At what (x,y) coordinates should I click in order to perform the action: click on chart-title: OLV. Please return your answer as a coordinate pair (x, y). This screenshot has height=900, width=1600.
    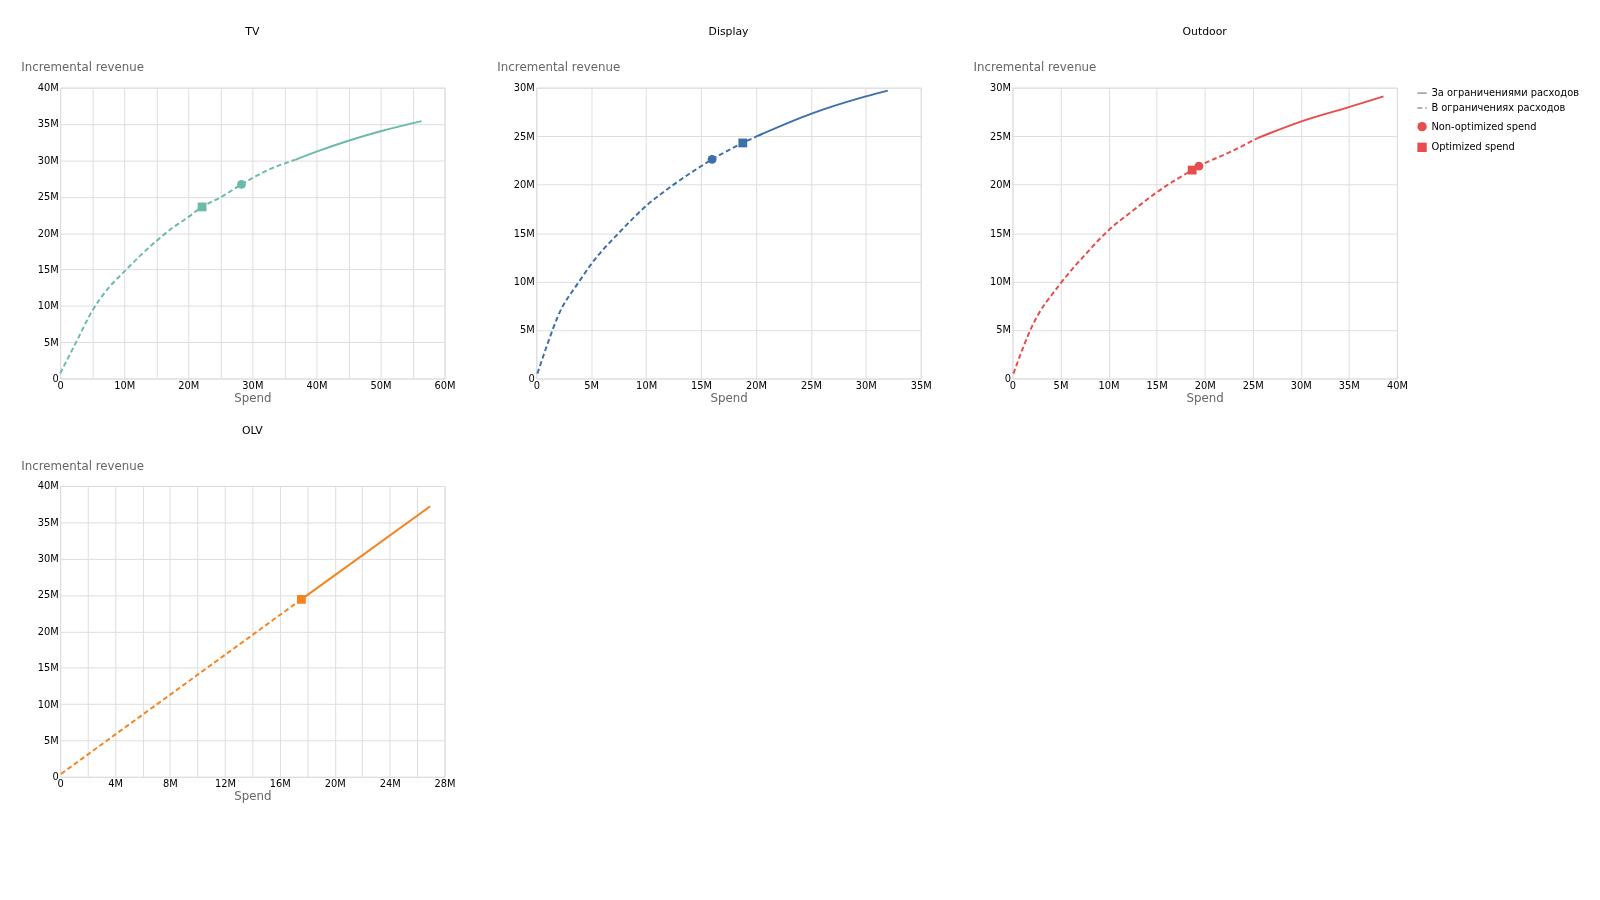
    Looking at the image, I should click on (252, 430).